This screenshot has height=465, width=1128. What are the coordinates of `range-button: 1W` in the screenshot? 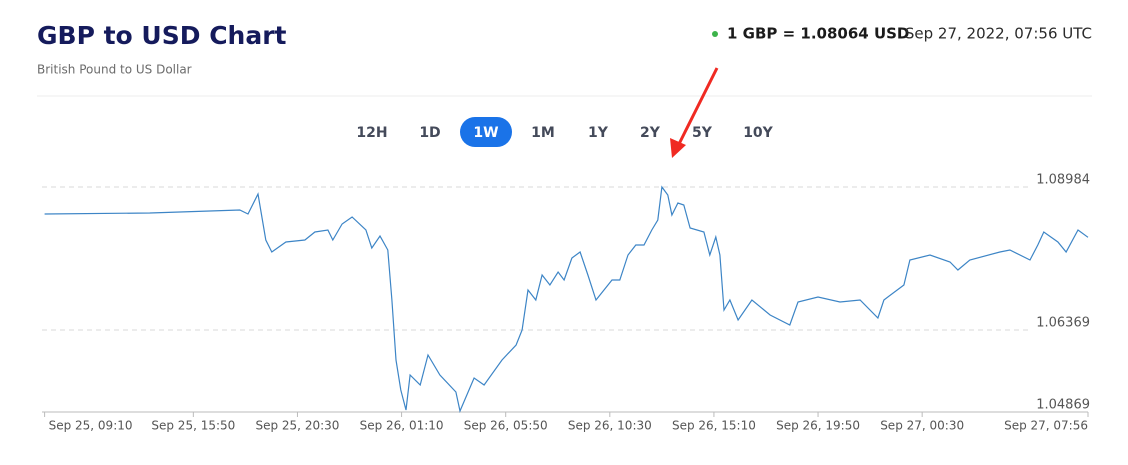 It's located at (485, 133).